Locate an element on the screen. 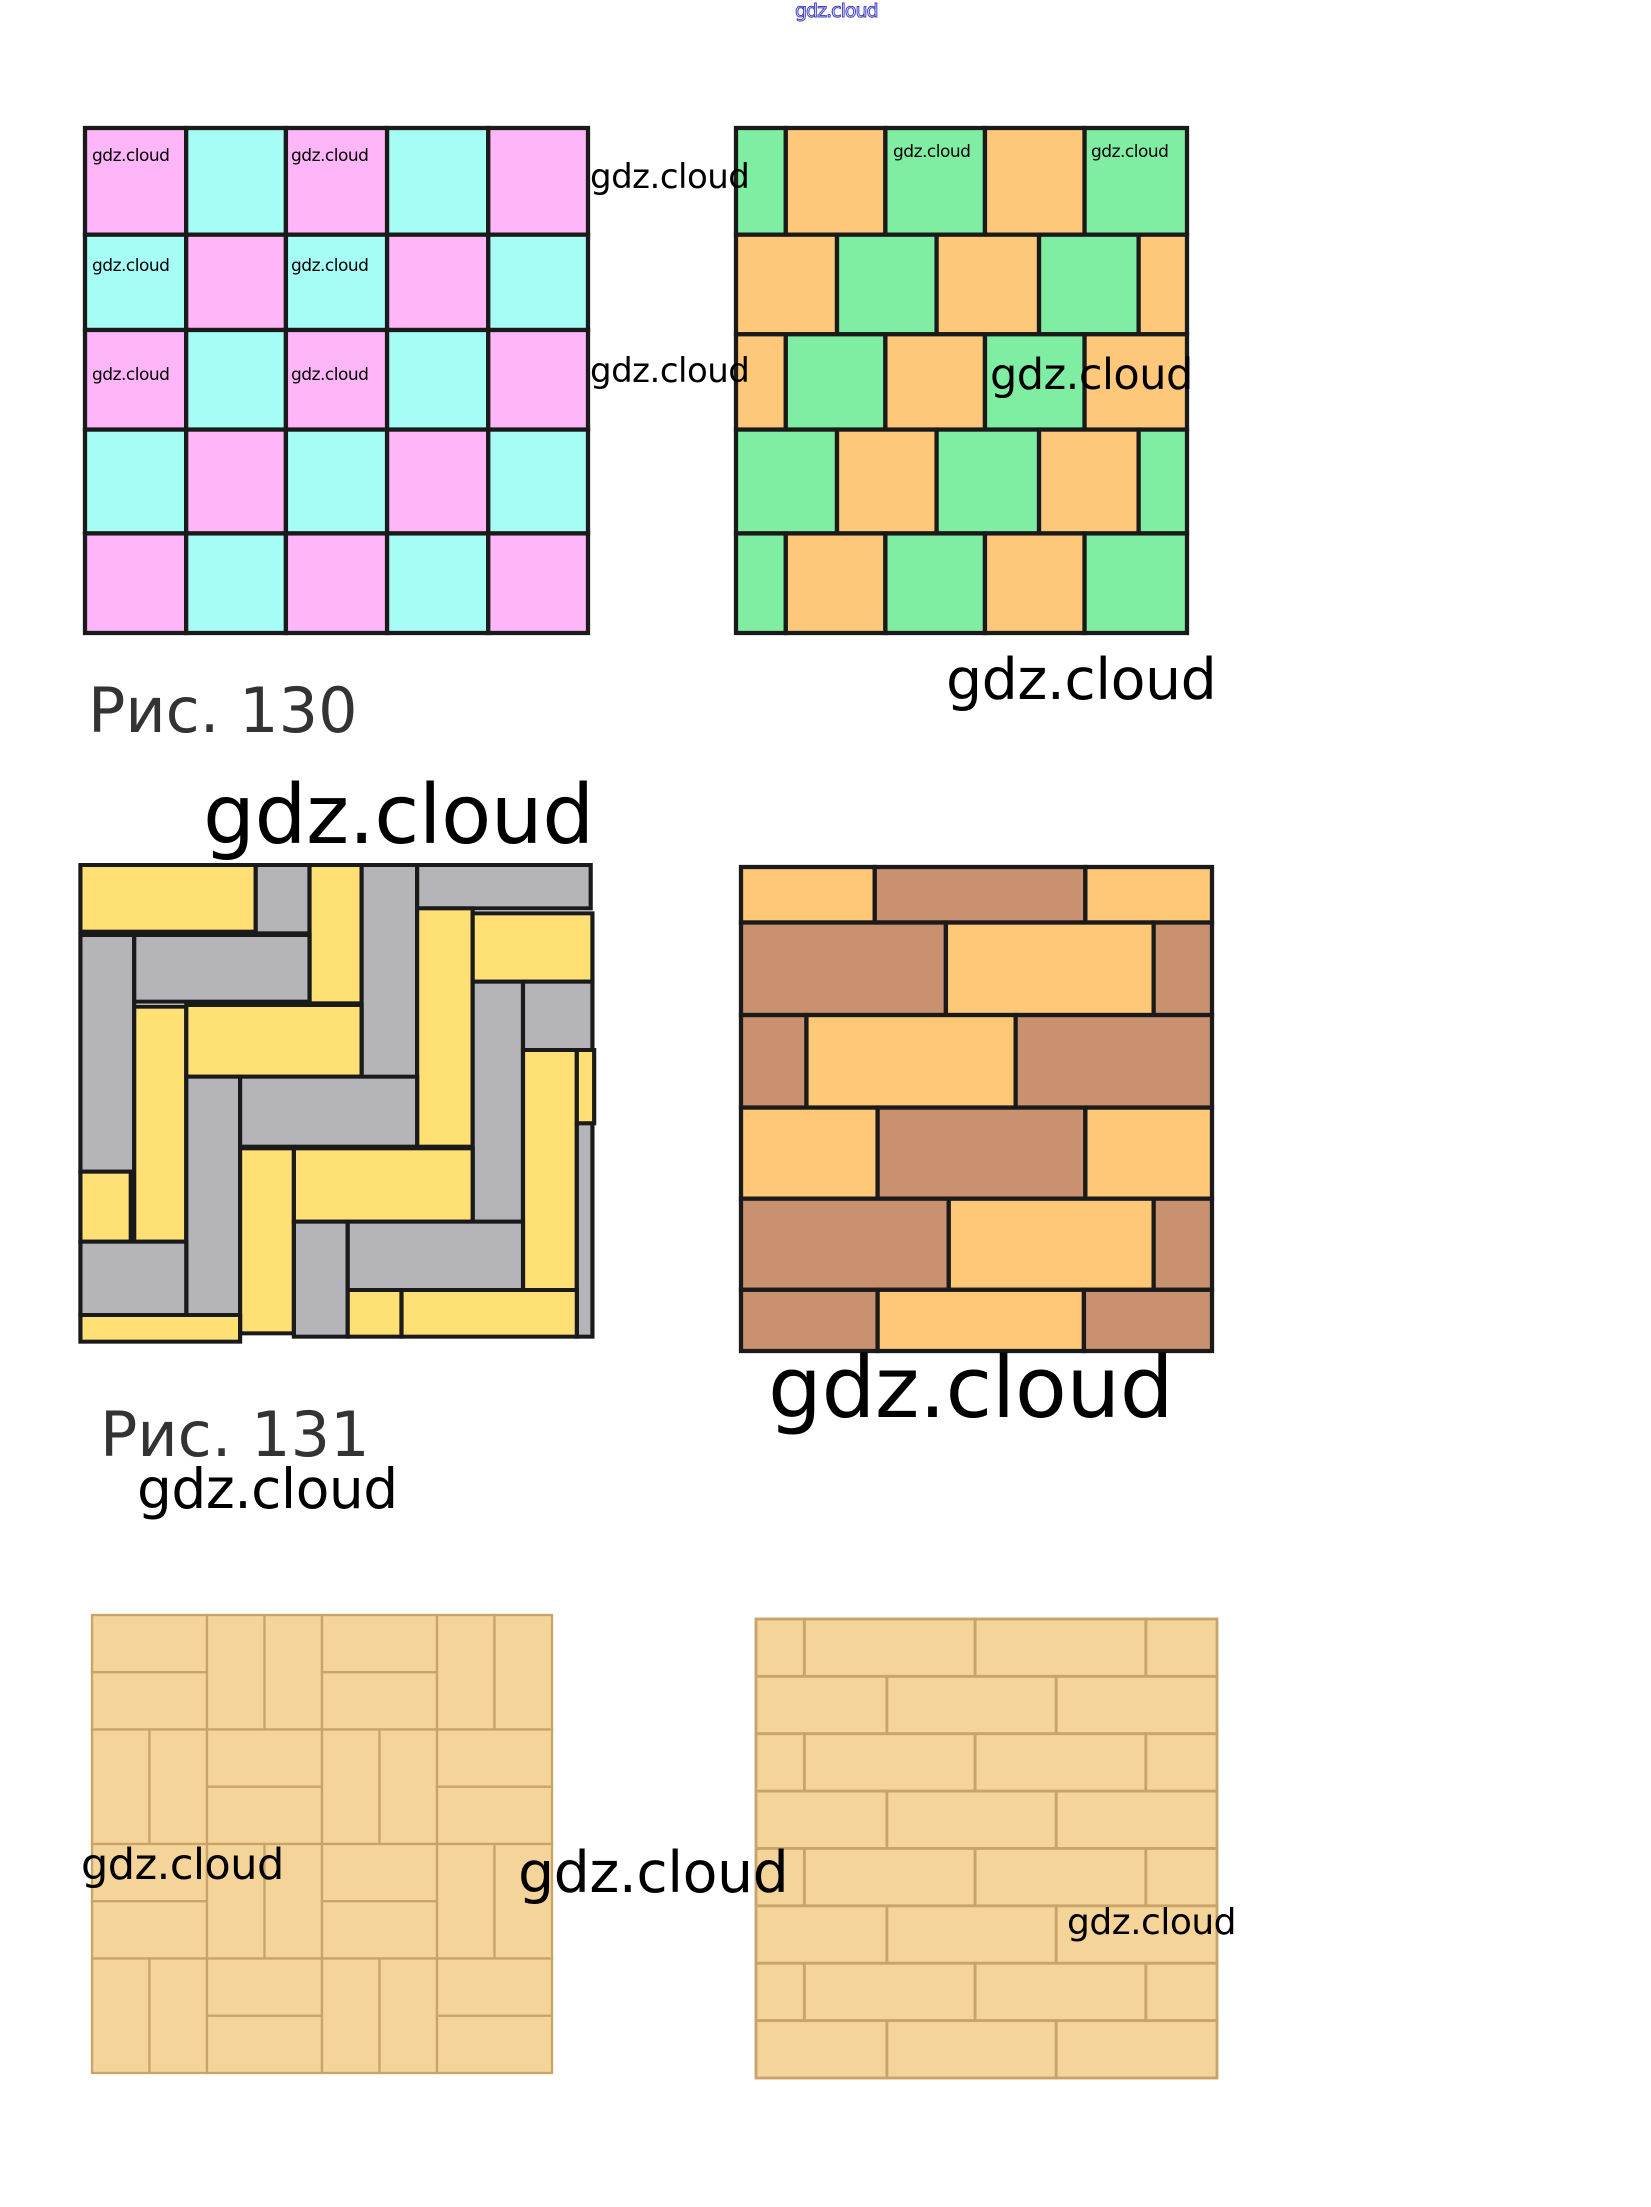 This screenshot has height=2207, width=1651. wood-brick-figure is located at coordinates (986, 1848).